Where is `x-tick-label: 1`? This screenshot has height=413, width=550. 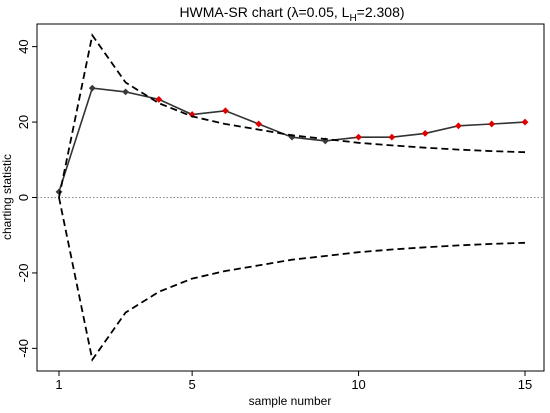
x-tick-label: 1 is located at coordinates (58, 384).